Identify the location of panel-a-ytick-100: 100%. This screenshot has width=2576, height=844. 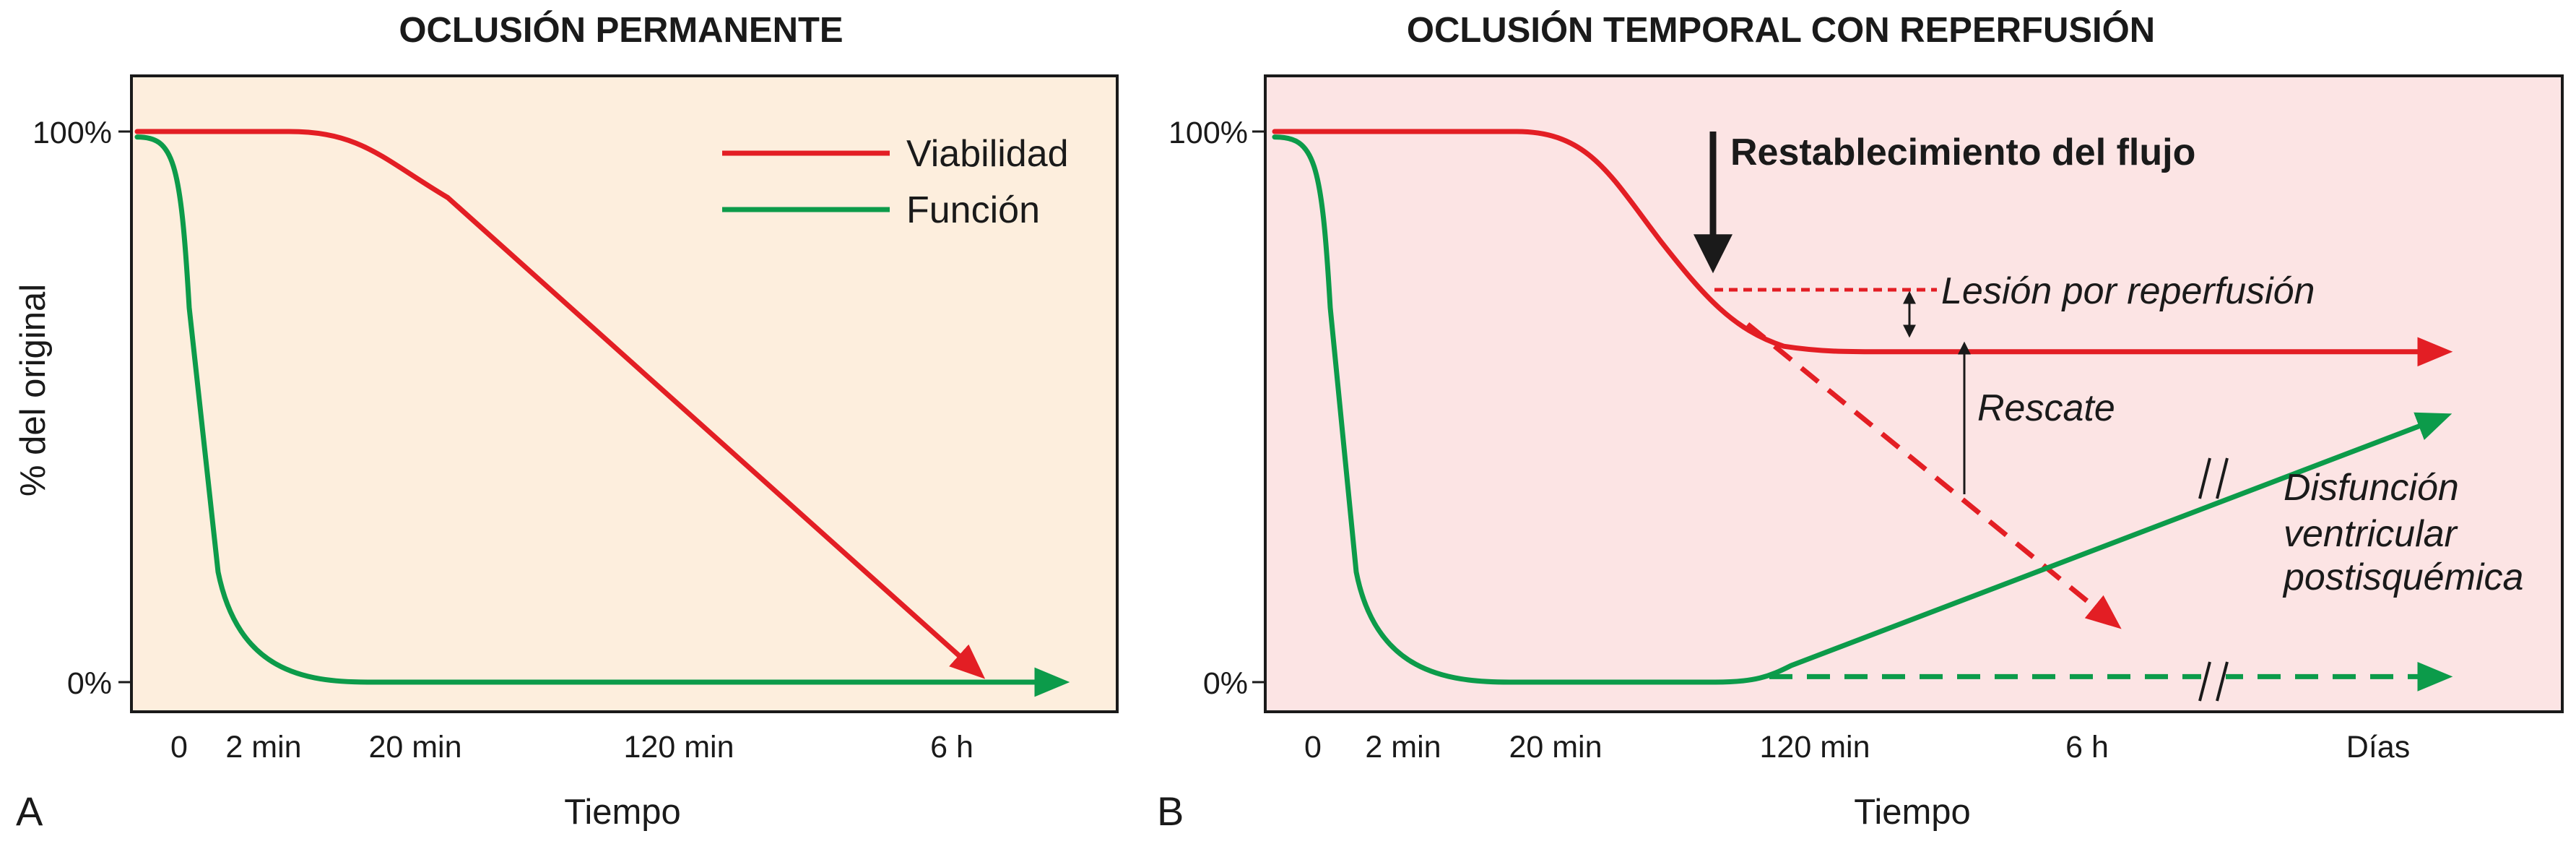
(72, 133).